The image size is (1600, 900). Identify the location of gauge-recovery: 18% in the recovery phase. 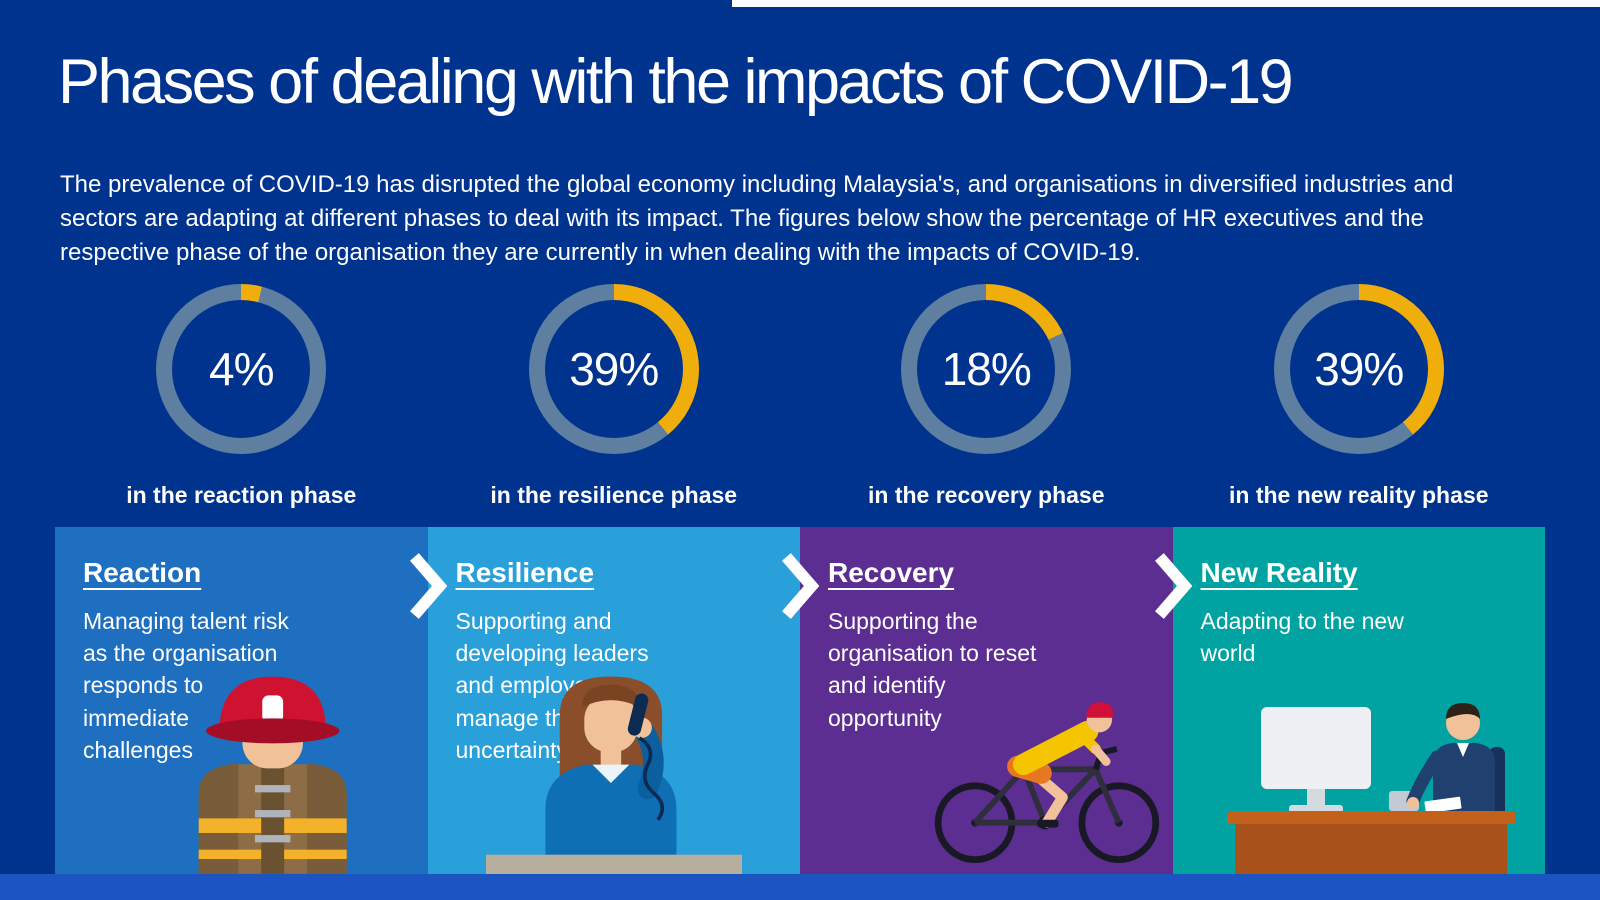
(986, 396).